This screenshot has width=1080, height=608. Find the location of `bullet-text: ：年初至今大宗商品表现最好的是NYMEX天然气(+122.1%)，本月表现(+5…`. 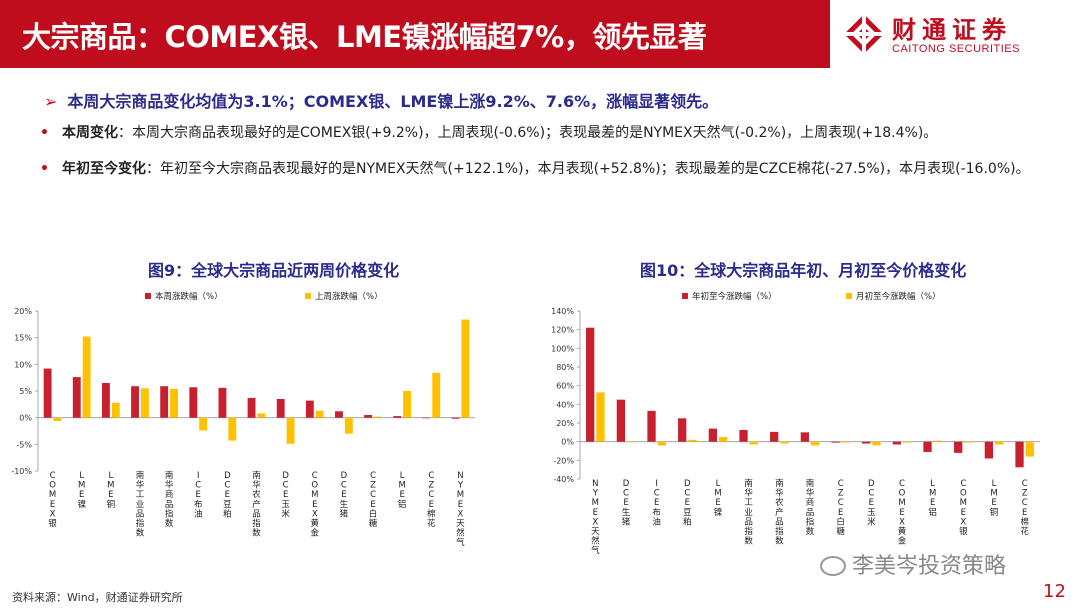

bullet-text: ：年初至今大宗商品表现最好的是NYMEX天然气(+122.1%)，本月表现(+5… is located at coordinates (588, 169).